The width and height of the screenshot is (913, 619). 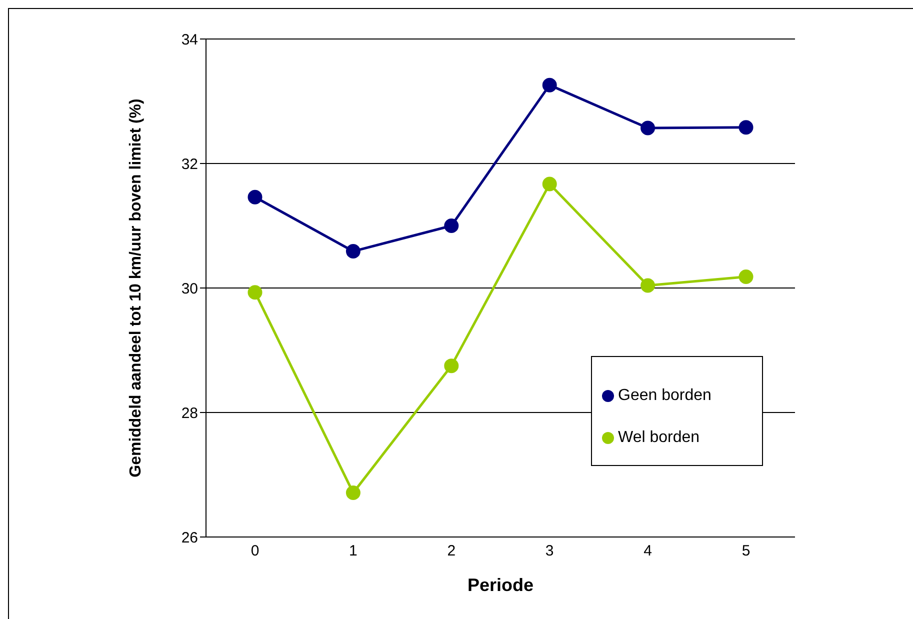 What do you see at coordinates (189, 289) in the screenshot?
I see `y-tick-label: 30` at bounding box center [189, 289].